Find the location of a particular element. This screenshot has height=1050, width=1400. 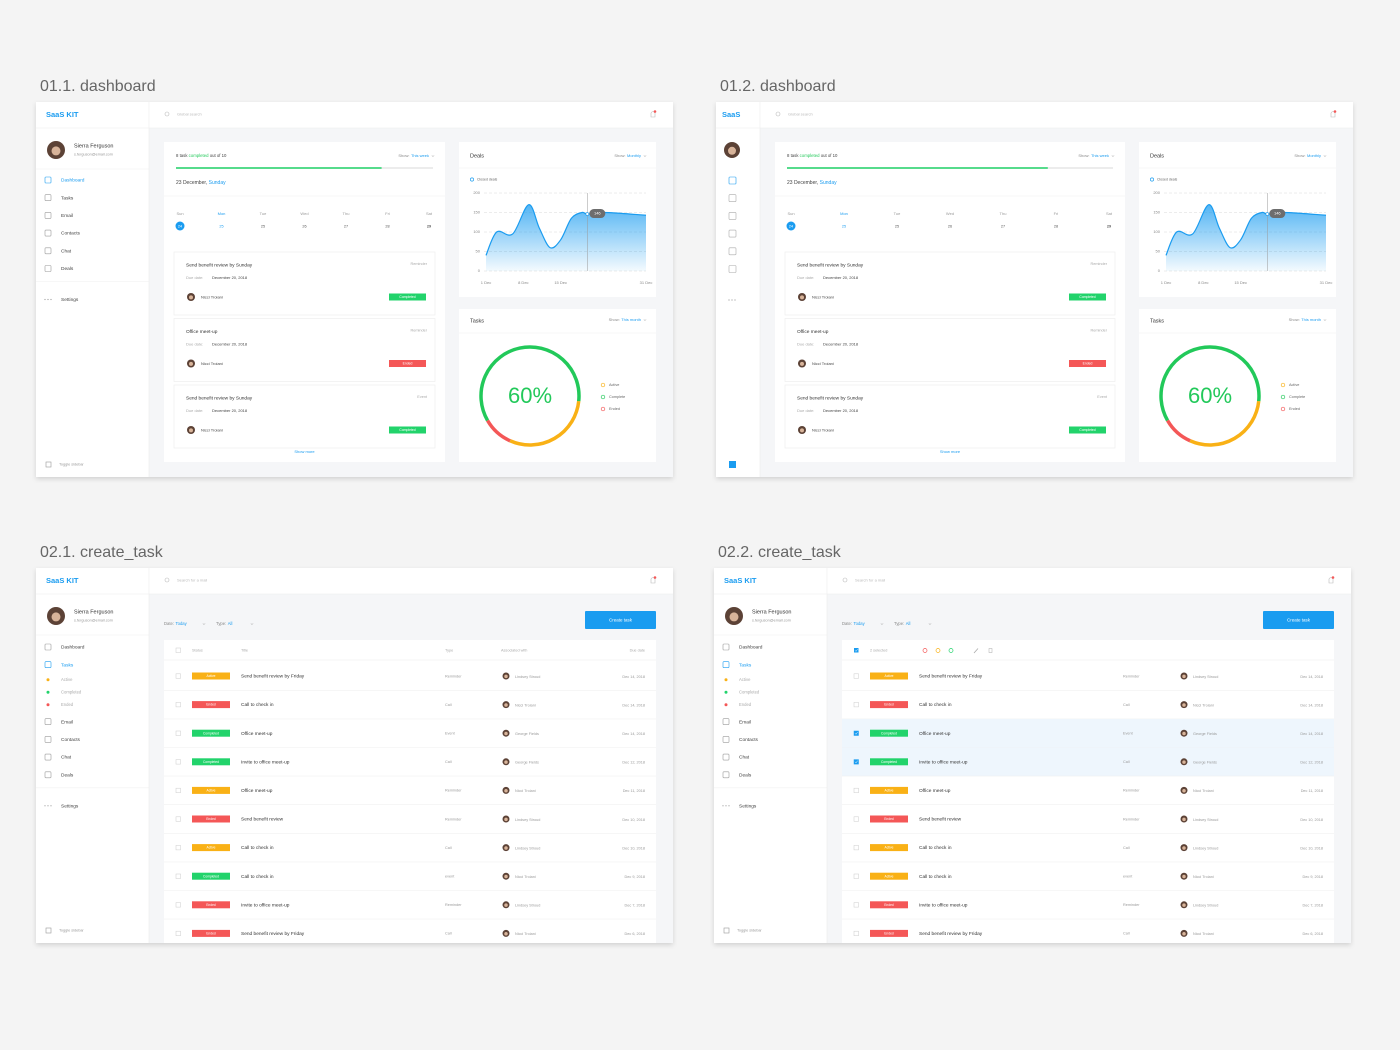

show-select: Show: Monthly is located at coordinates (627, 155).